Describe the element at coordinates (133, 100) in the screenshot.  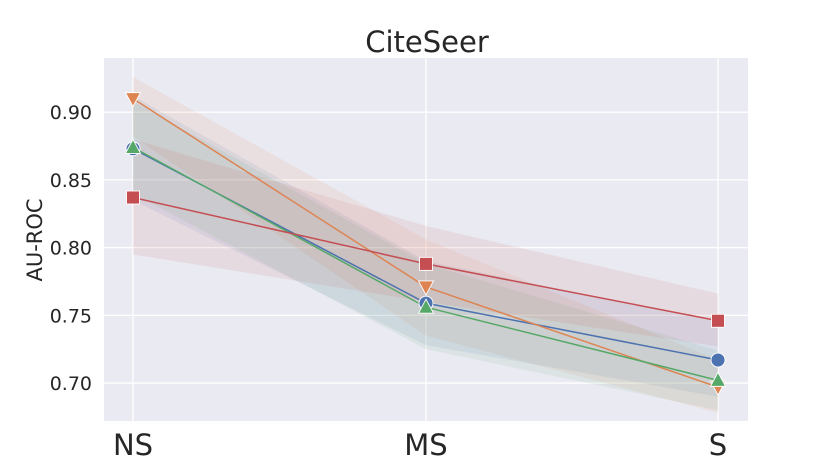
I see `marker-orange-NS` at that location.